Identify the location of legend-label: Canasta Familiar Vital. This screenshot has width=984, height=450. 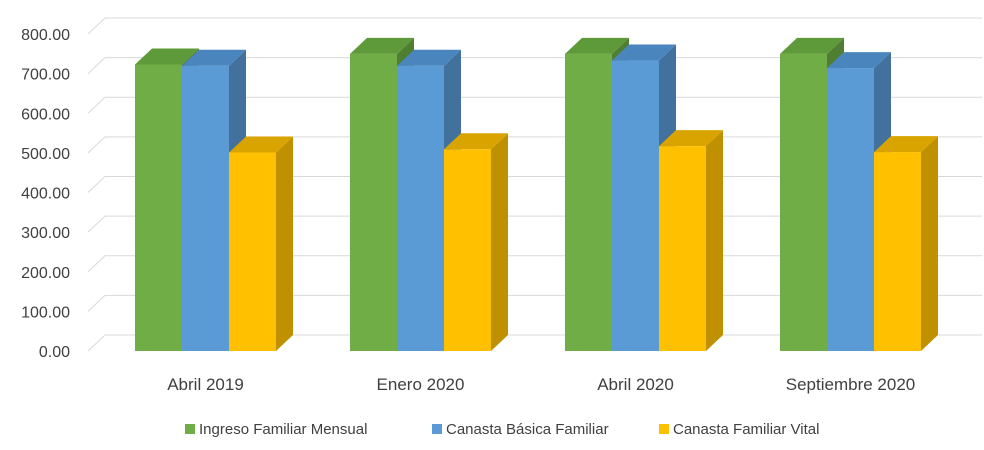
(746, 429).